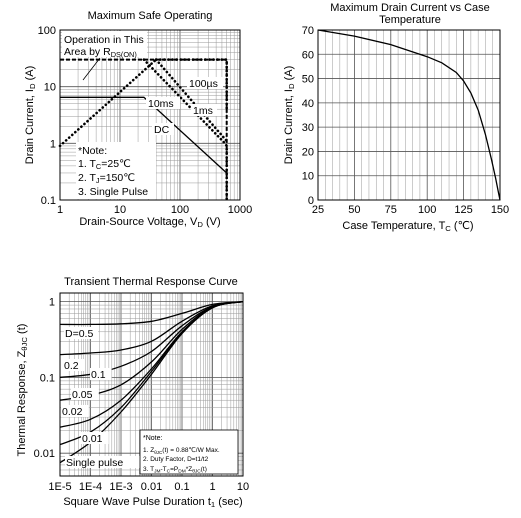  Describe the element at coordinates (318, 210) in the screenshot. I see `temp-x-tick: 25` at that location.